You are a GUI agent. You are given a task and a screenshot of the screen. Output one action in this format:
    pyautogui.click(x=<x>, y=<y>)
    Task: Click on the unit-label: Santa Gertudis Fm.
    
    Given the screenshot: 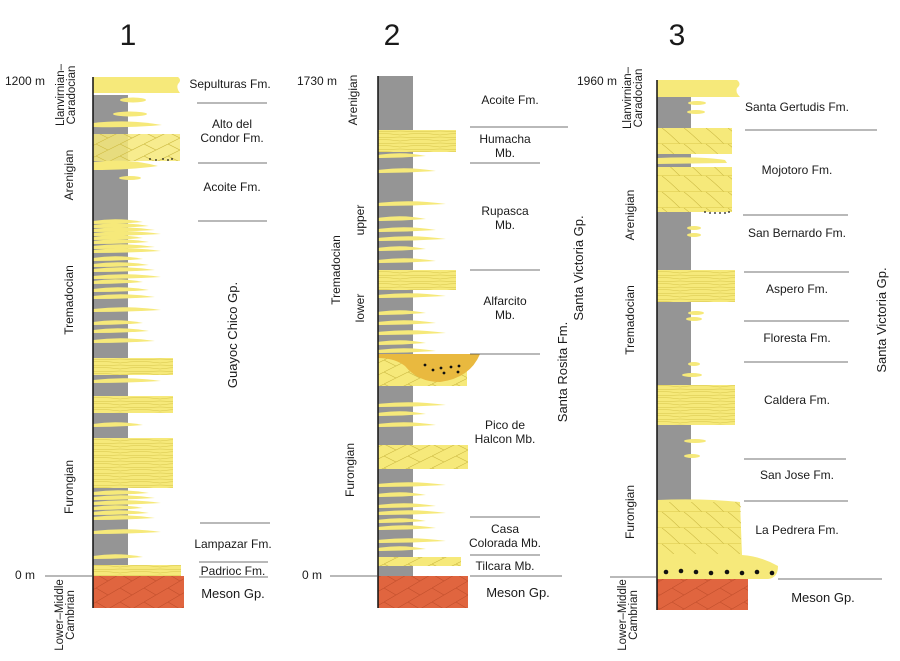 What is the action you would take?
    pyautogui.click(x=797, y=107)
    